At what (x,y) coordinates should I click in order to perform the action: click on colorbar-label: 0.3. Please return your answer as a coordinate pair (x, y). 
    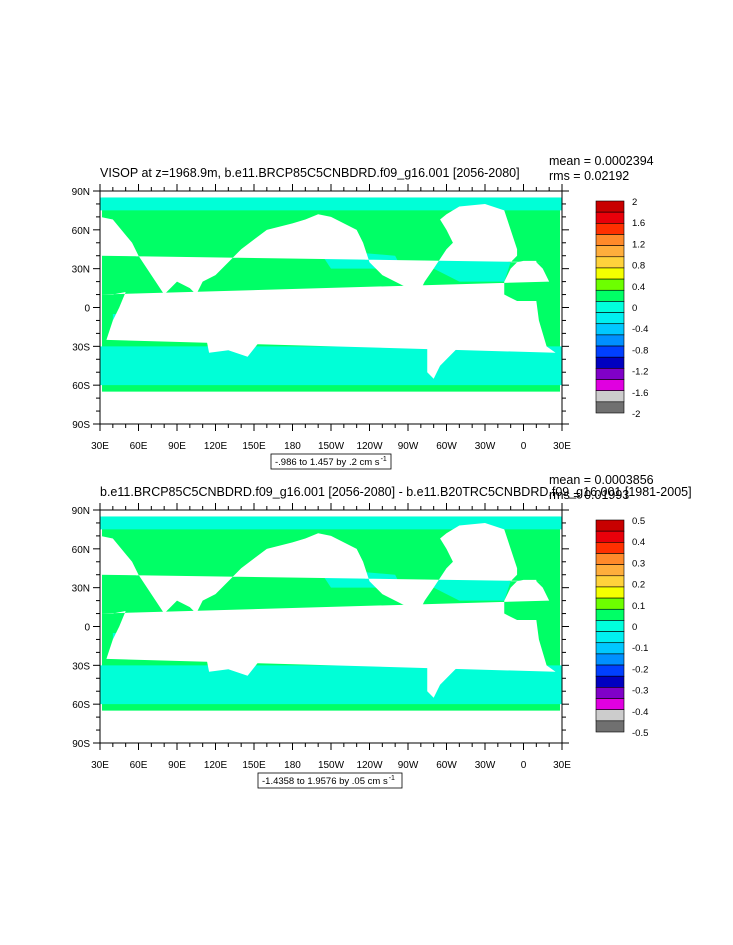
    Looking at the image, I should click on (638, 563).